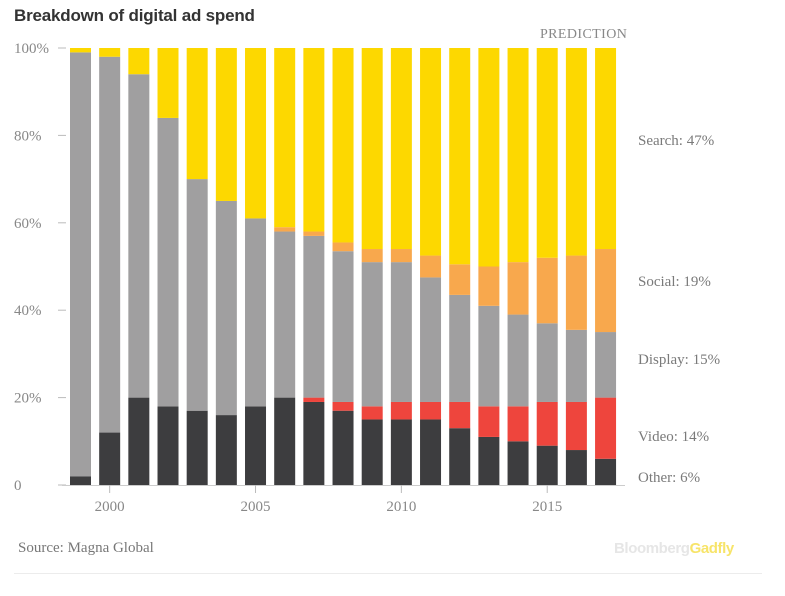 The height and width of the screenshot is (596, 785). What do you see at coordinates (86, 548) in the screenshot?
I see `source-note: Source: Magna Global` at bounding box center [86, 548].